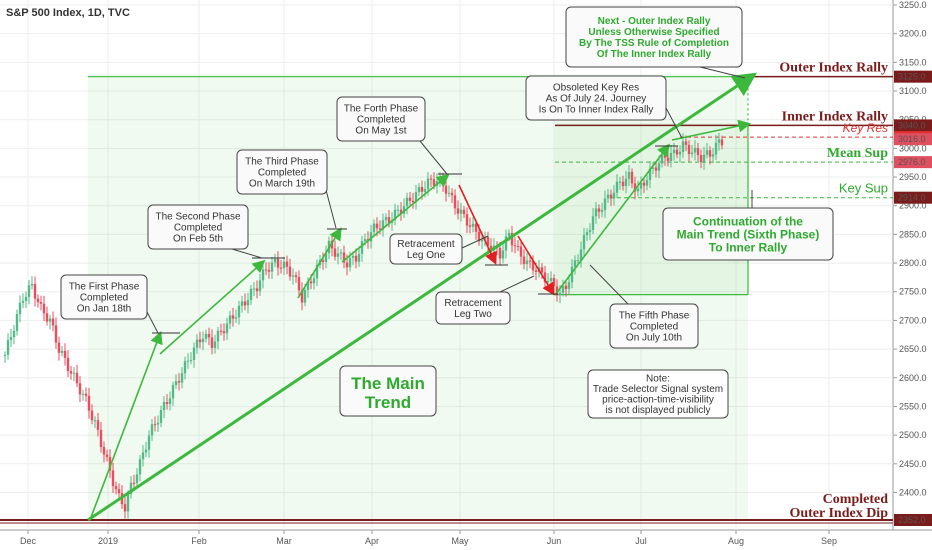  I want to click on main-trend-callout-line: The Main, so click(388, 383).